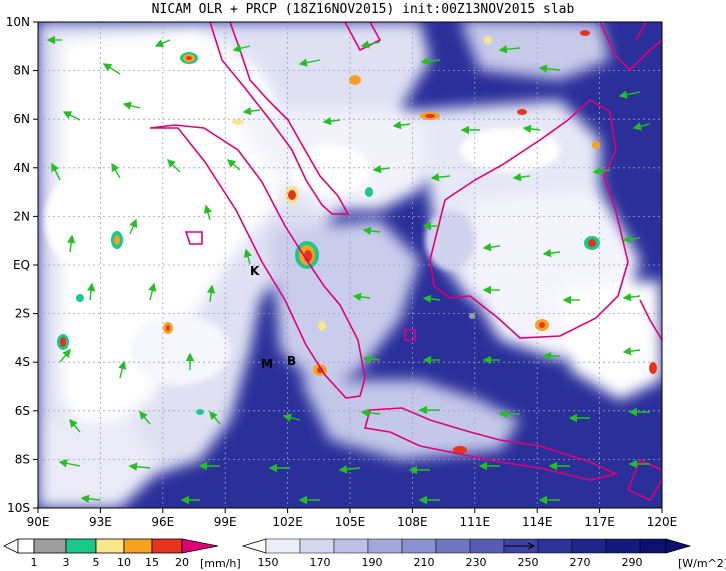 Image resolution: width=726 pixels, height=571 pixels. Describe the element at coordinates (412, 522) in the screenshot. I see `lon-tick-label: 108E` at that location.